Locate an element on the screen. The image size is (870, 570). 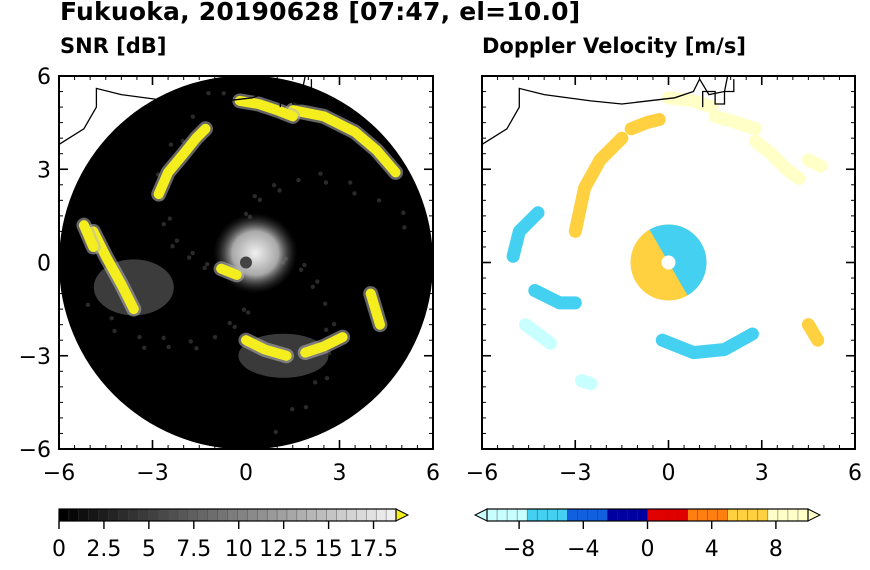
colorbar-tick-label: 10 is located at coordinates (239, 549).